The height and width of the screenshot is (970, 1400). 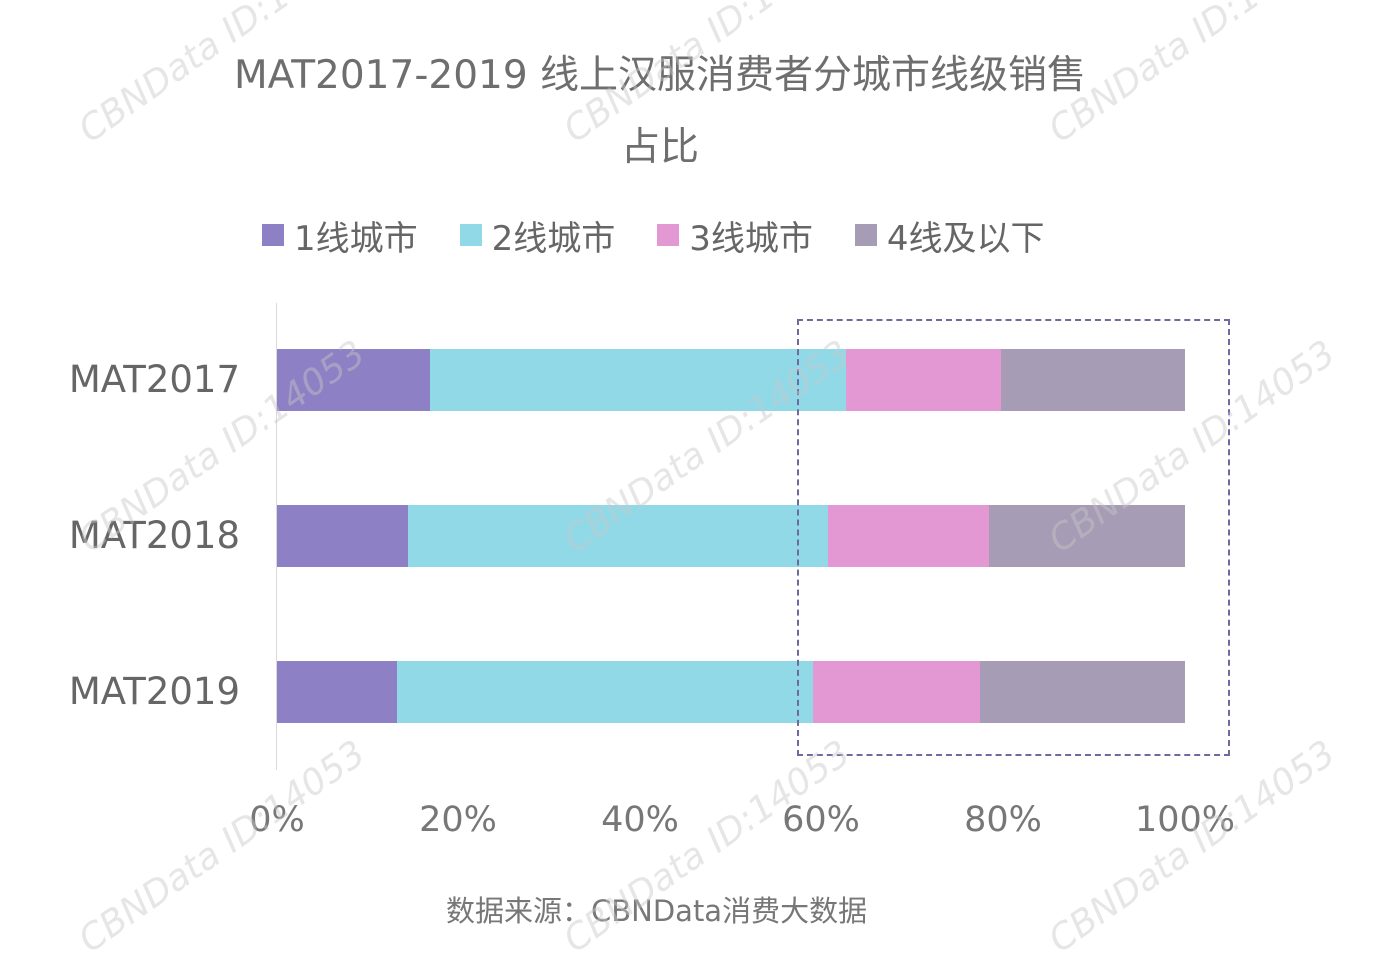 What do you see at coordinates (553, 238) in the screenshot?
I see `legend-label-tier2: 2线城市` at bounding box center [553, 238].